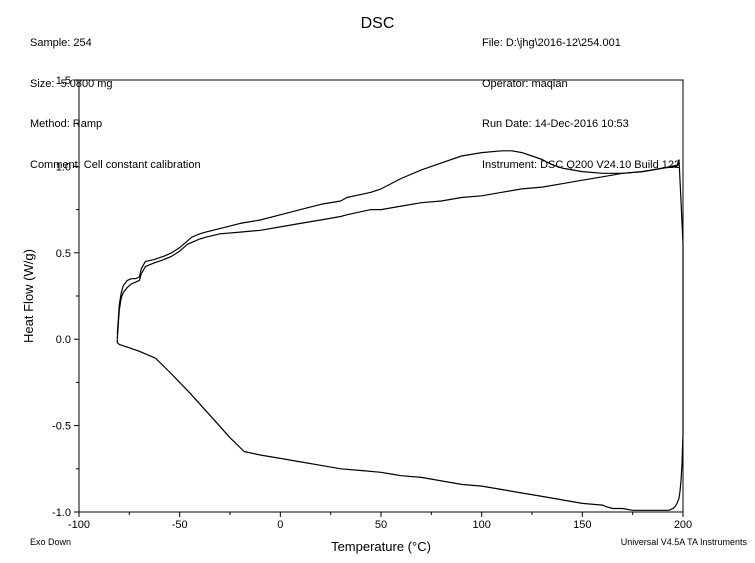 This screenshot has height=563, width=755. I want to click on x-tick-label: 0, so click(280, 525).